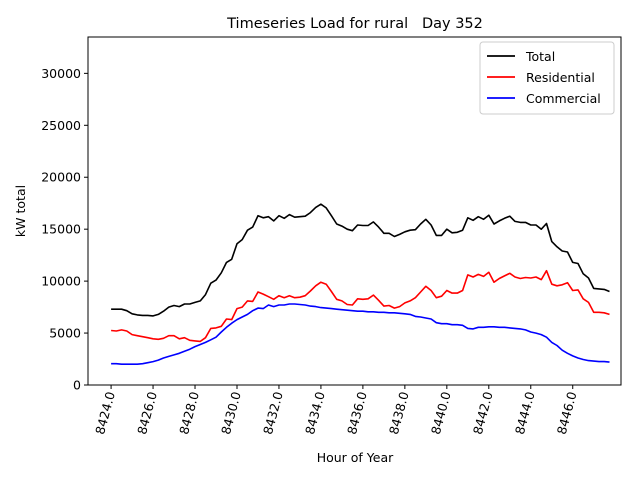 The height and width of the screenshot is (480, 640). What do you see at coordinates (563, 98) in the screenshot?
I see `legend-label-commercial: Commercial` at bounding box center [563, 98].